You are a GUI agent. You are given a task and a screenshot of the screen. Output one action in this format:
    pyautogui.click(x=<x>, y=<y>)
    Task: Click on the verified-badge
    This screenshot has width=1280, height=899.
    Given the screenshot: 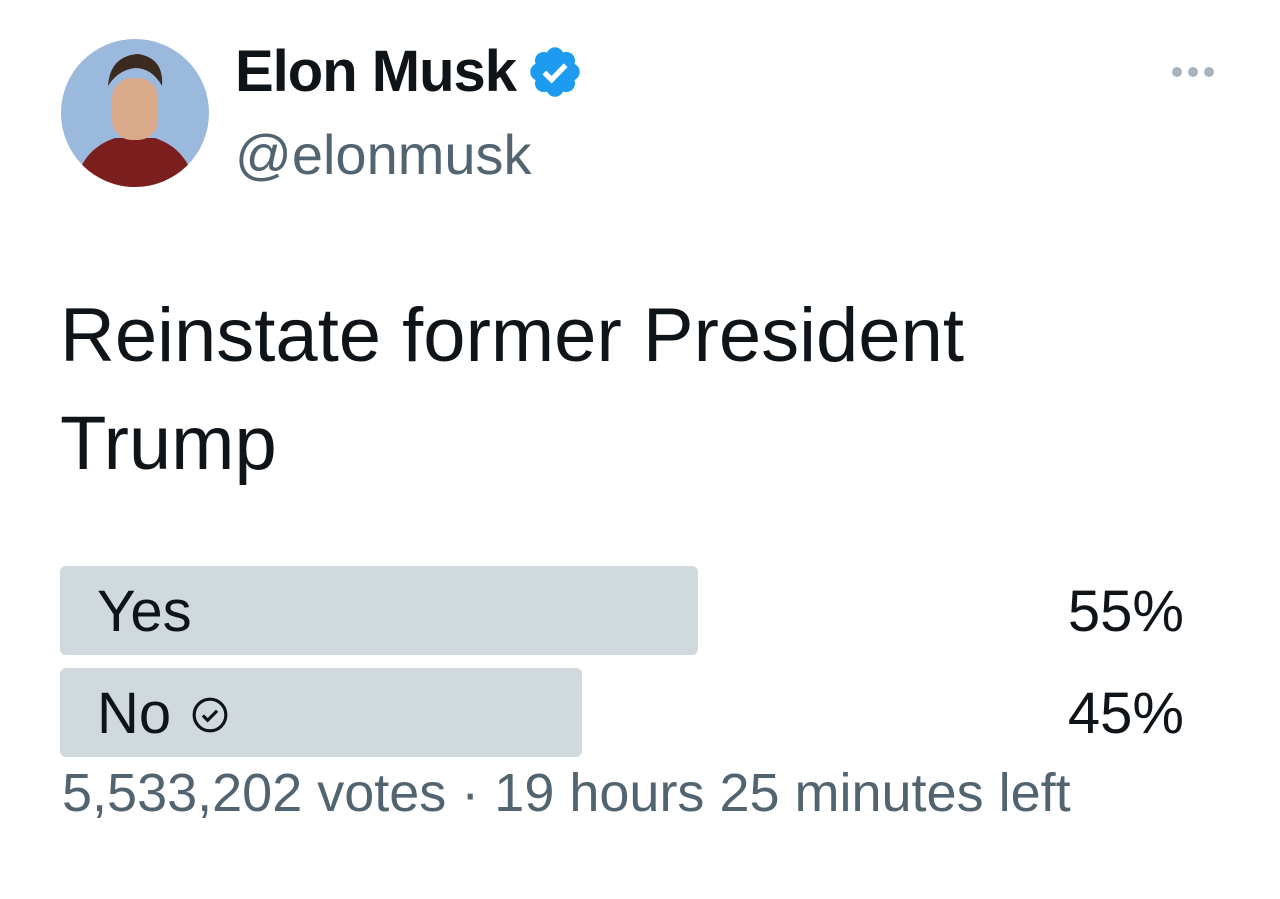 What is the action you would take?
    pyautogui.click(x=555, y=72)
    